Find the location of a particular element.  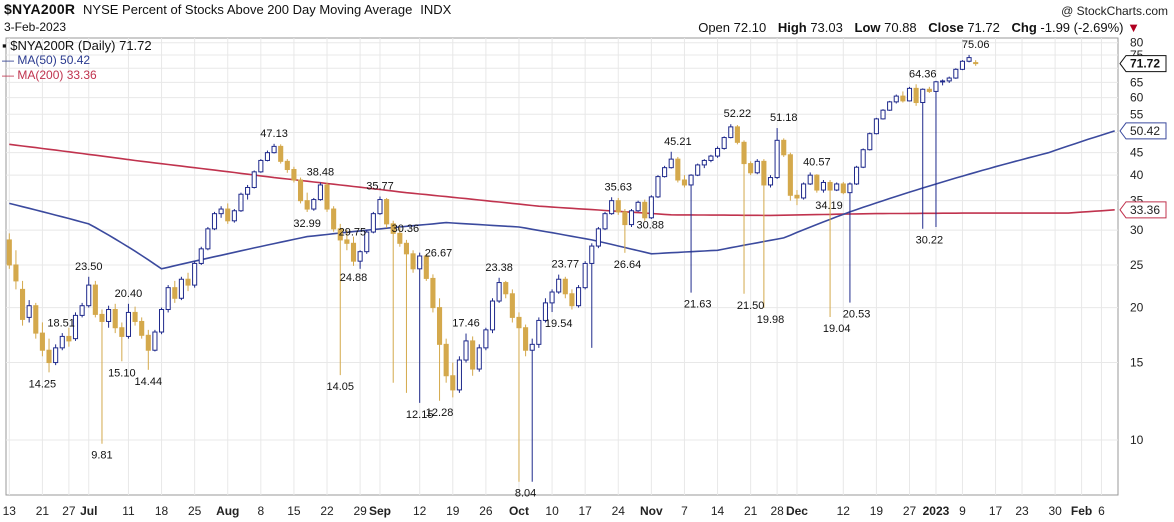

symbol-label: $NYA200R is located at coordinates (40, 9).